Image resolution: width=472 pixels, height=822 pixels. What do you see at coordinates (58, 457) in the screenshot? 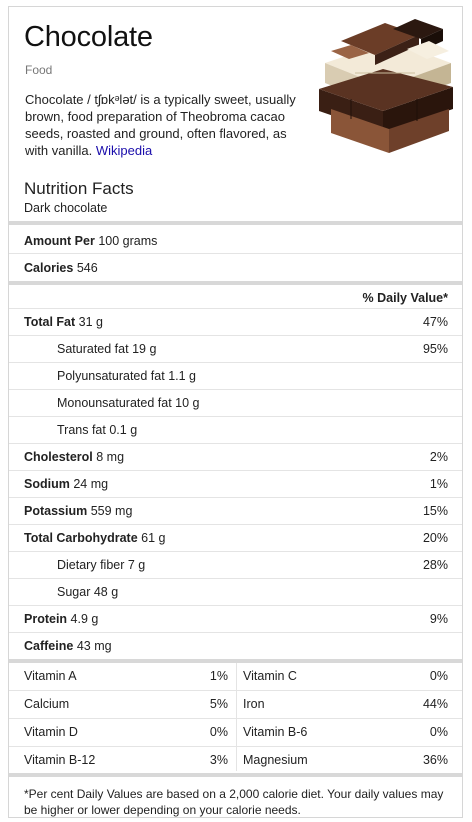
I see `nutrient-name: Cholesterol` at bounding box center [58, 457].